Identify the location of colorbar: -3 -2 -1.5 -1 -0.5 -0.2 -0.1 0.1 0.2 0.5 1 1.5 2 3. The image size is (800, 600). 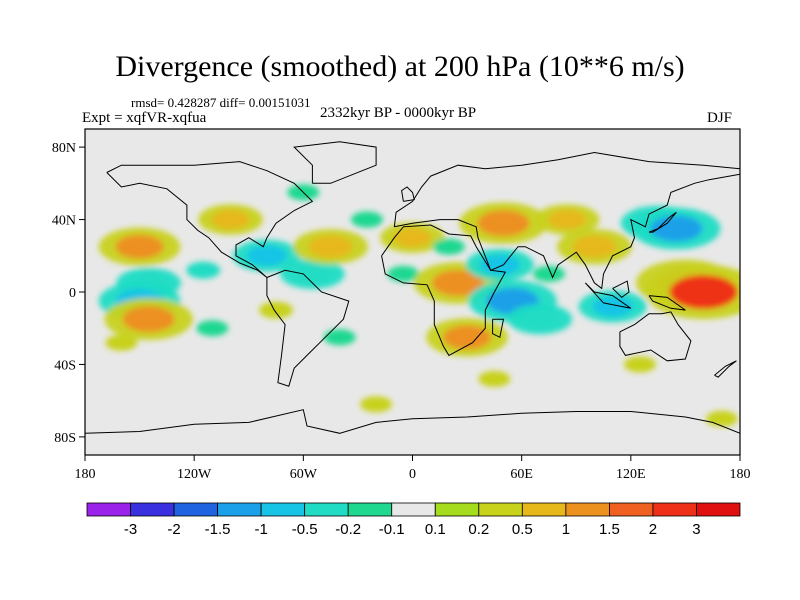
(413, 520).